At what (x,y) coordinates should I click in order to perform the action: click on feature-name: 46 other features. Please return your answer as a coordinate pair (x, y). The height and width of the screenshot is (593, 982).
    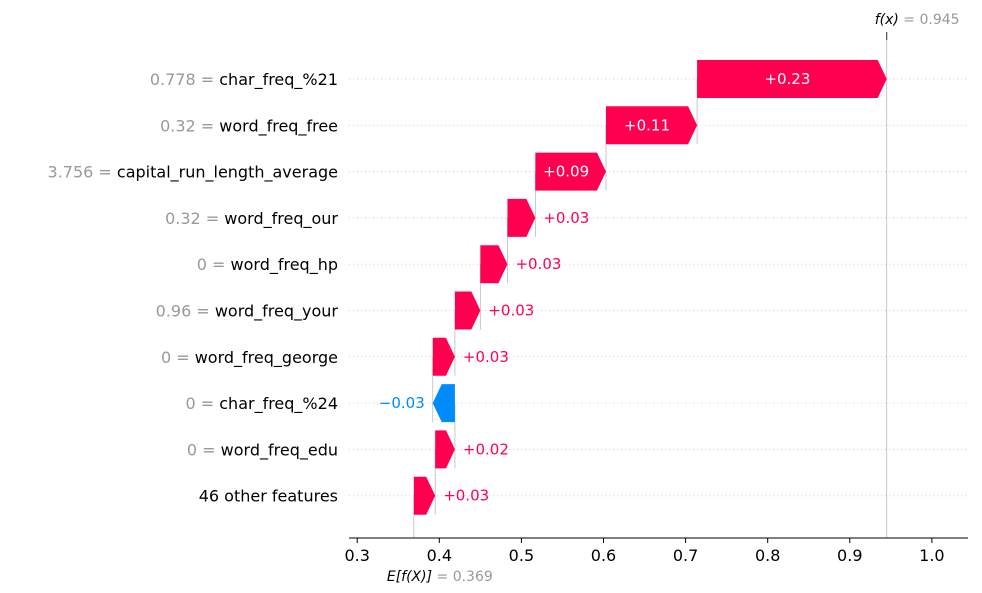
    Looking at the image, I should click on (268, 496).